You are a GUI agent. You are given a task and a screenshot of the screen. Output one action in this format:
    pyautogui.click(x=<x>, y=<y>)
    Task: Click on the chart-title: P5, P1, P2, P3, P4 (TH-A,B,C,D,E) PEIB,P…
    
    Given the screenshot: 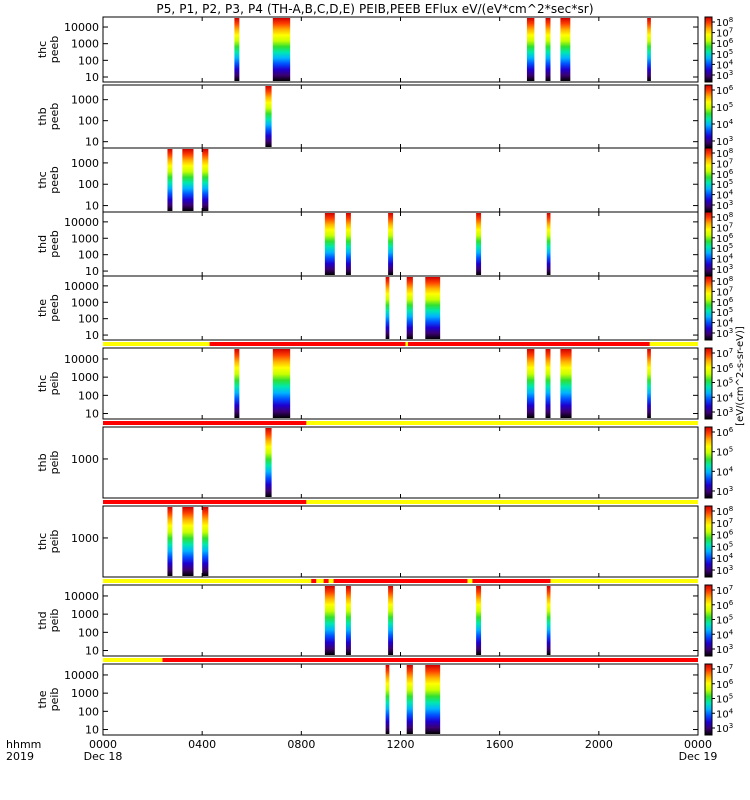 What is the action you would take?
    pyautogui.click(x=375, y=9)
    